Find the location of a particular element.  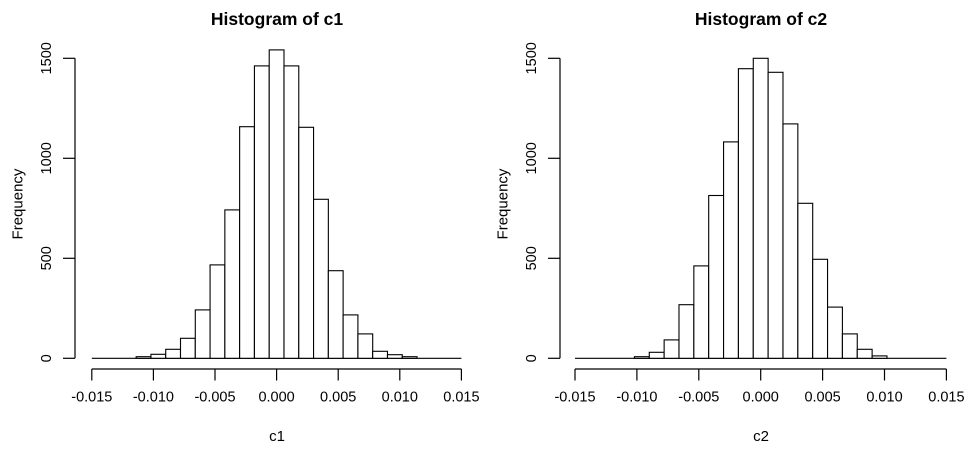

chart-title-c2: Histogram of c2 is located at coordinates (761, 19).